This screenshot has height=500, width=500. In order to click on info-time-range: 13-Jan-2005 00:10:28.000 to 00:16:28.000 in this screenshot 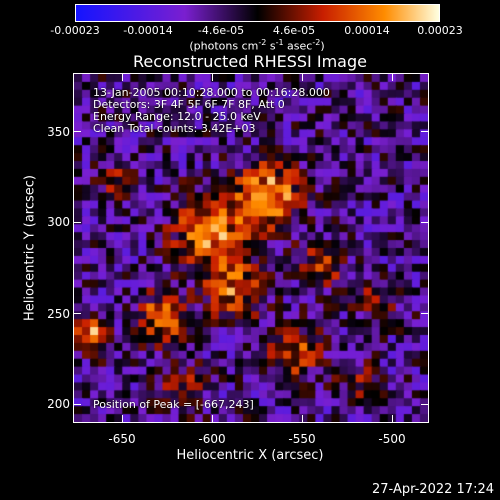, I will do `click(211, 92)`.